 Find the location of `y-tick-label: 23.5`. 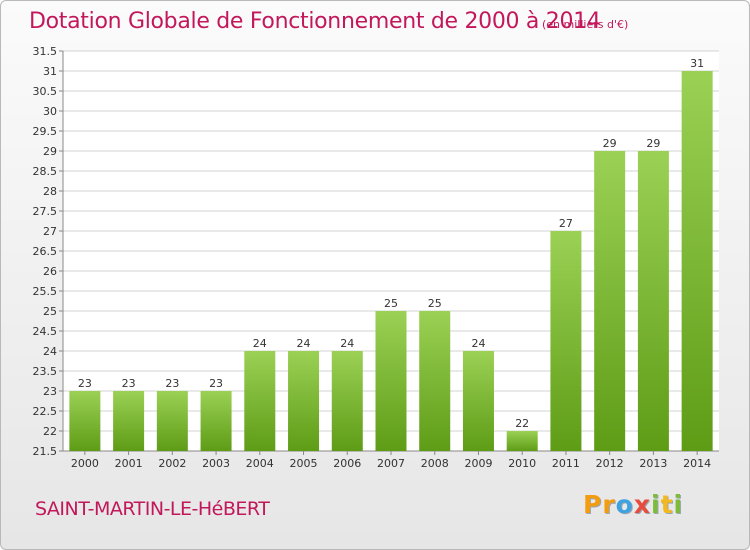

y-tick-label: 23.5 is located at coordinates (45, 371).